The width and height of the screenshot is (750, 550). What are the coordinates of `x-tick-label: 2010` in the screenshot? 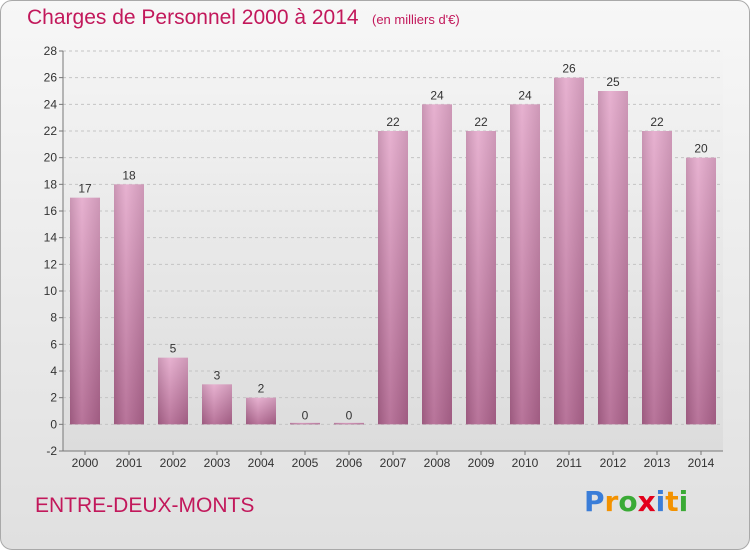 It's located at (525, 463).